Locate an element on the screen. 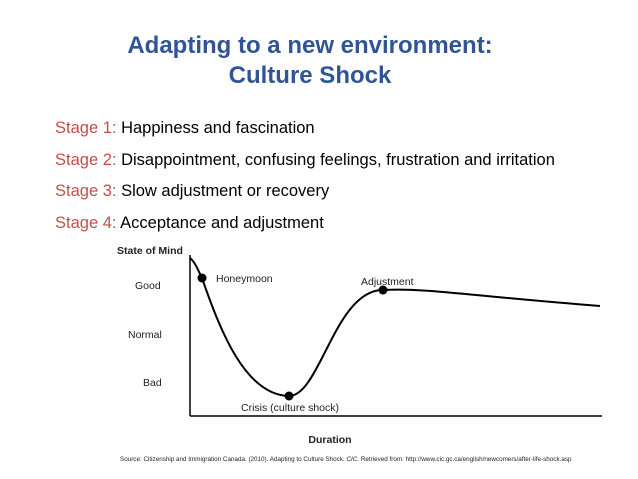 Image resolution: width=638 pixels, height=479 pixels. point-label: Honeymoon is located at coordinates (244, 279).